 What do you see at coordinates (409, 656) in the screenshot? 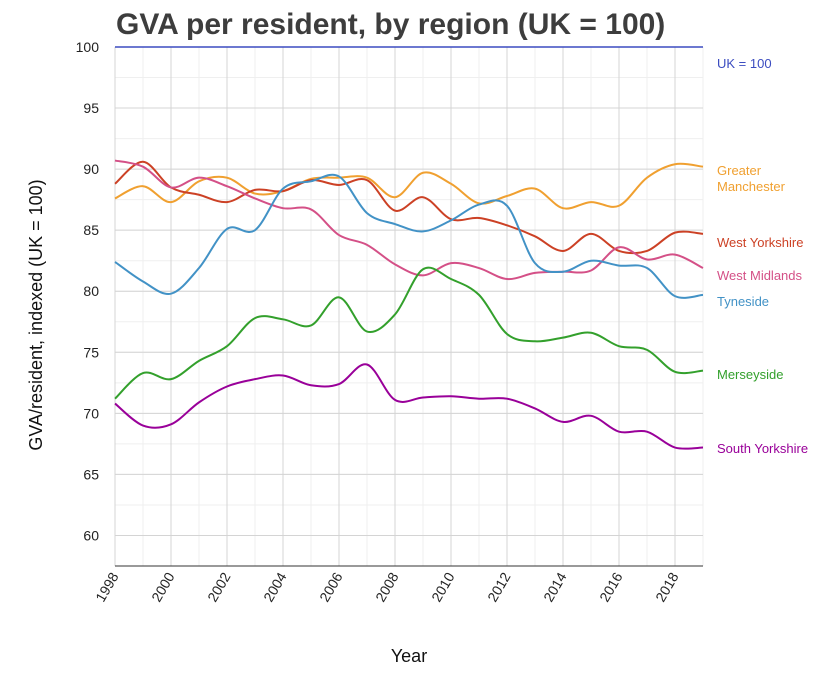
I see `x-axis-title: Year` at bounding box center [409, 656].